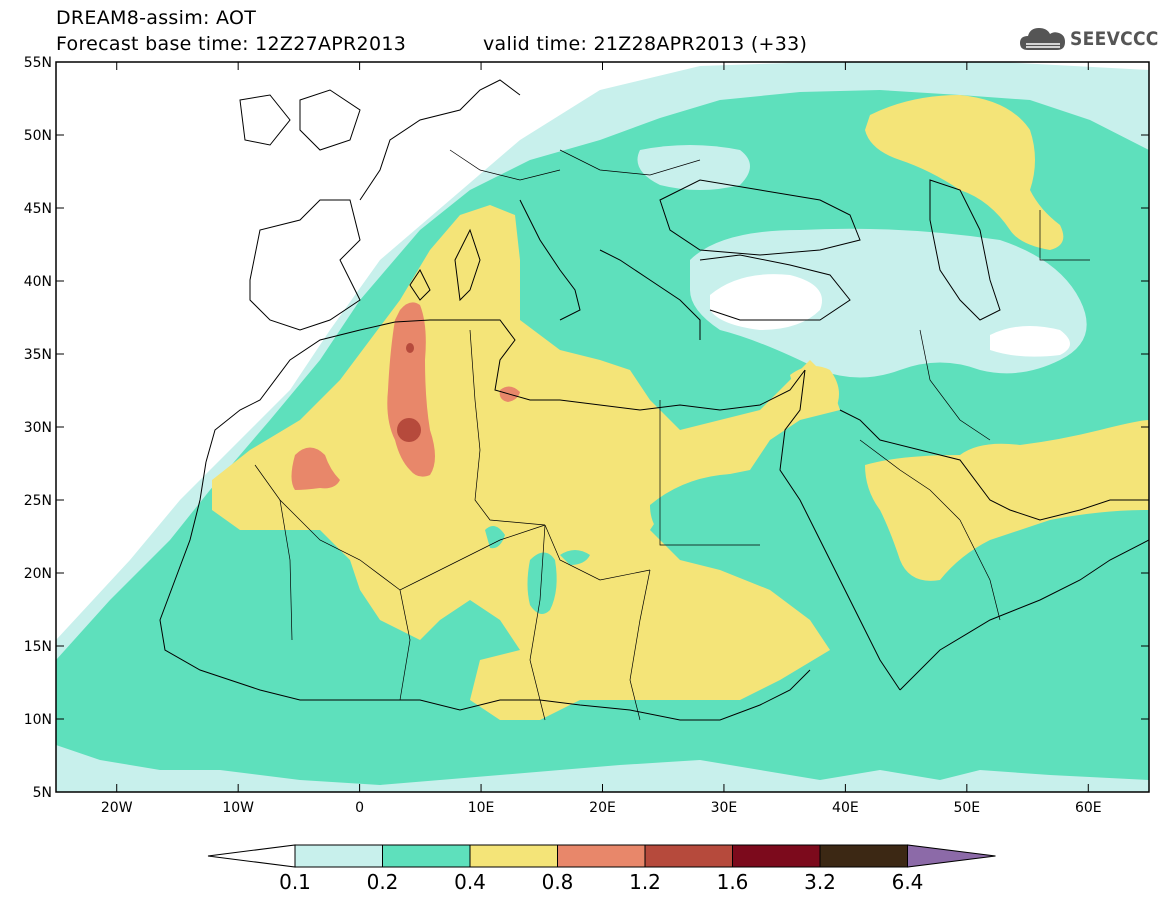  I want to click on logo-text: SEEVCCC, so click(1114, 39).